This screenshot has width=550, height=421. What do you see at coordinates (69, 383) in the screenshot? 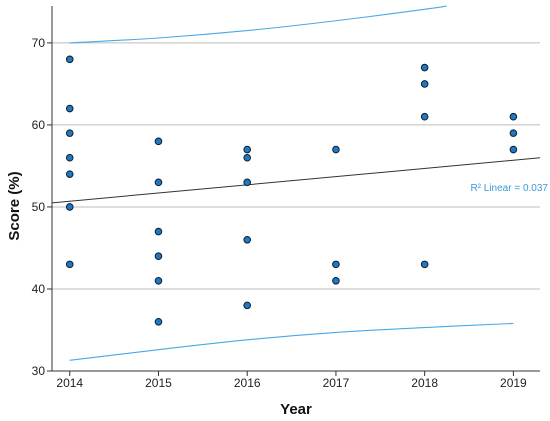
I see `x-tick-label: 2014` at bounding box center [69, 383].